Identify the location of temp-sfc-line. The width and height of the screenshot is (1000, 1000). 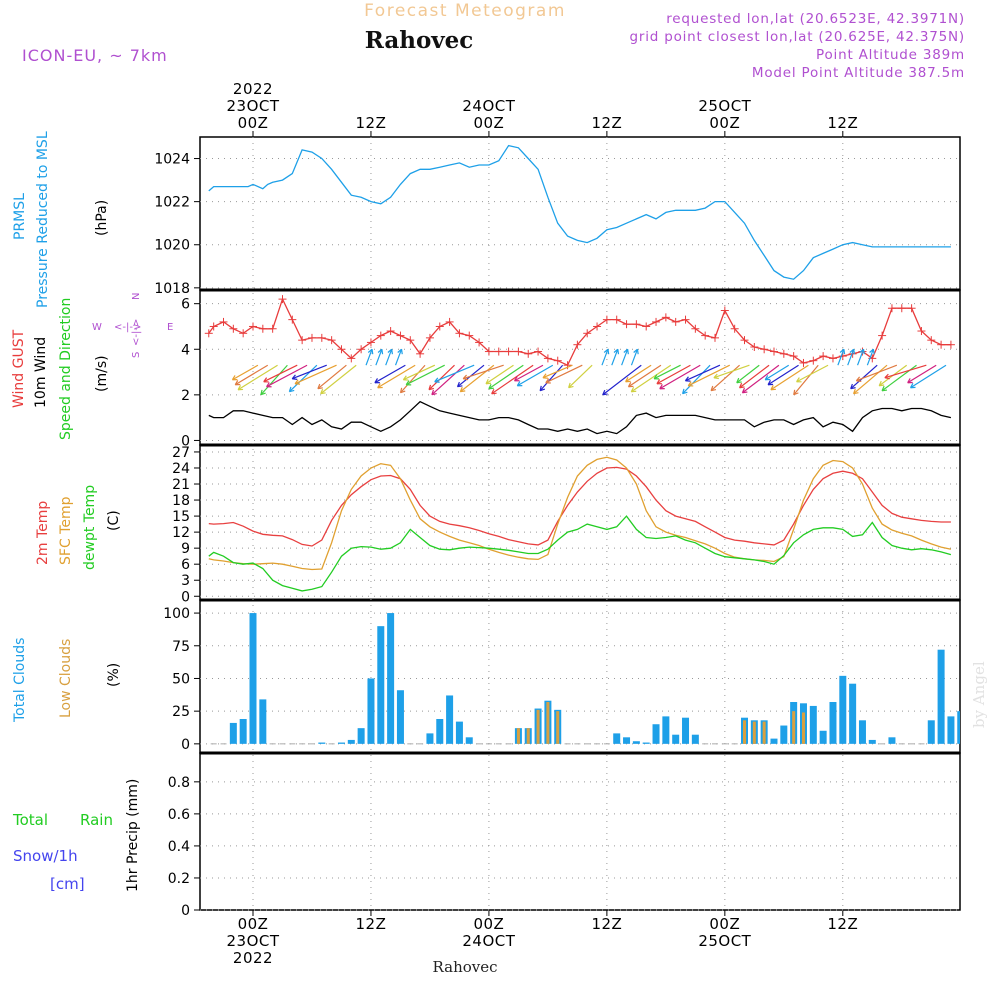
(580, 513).